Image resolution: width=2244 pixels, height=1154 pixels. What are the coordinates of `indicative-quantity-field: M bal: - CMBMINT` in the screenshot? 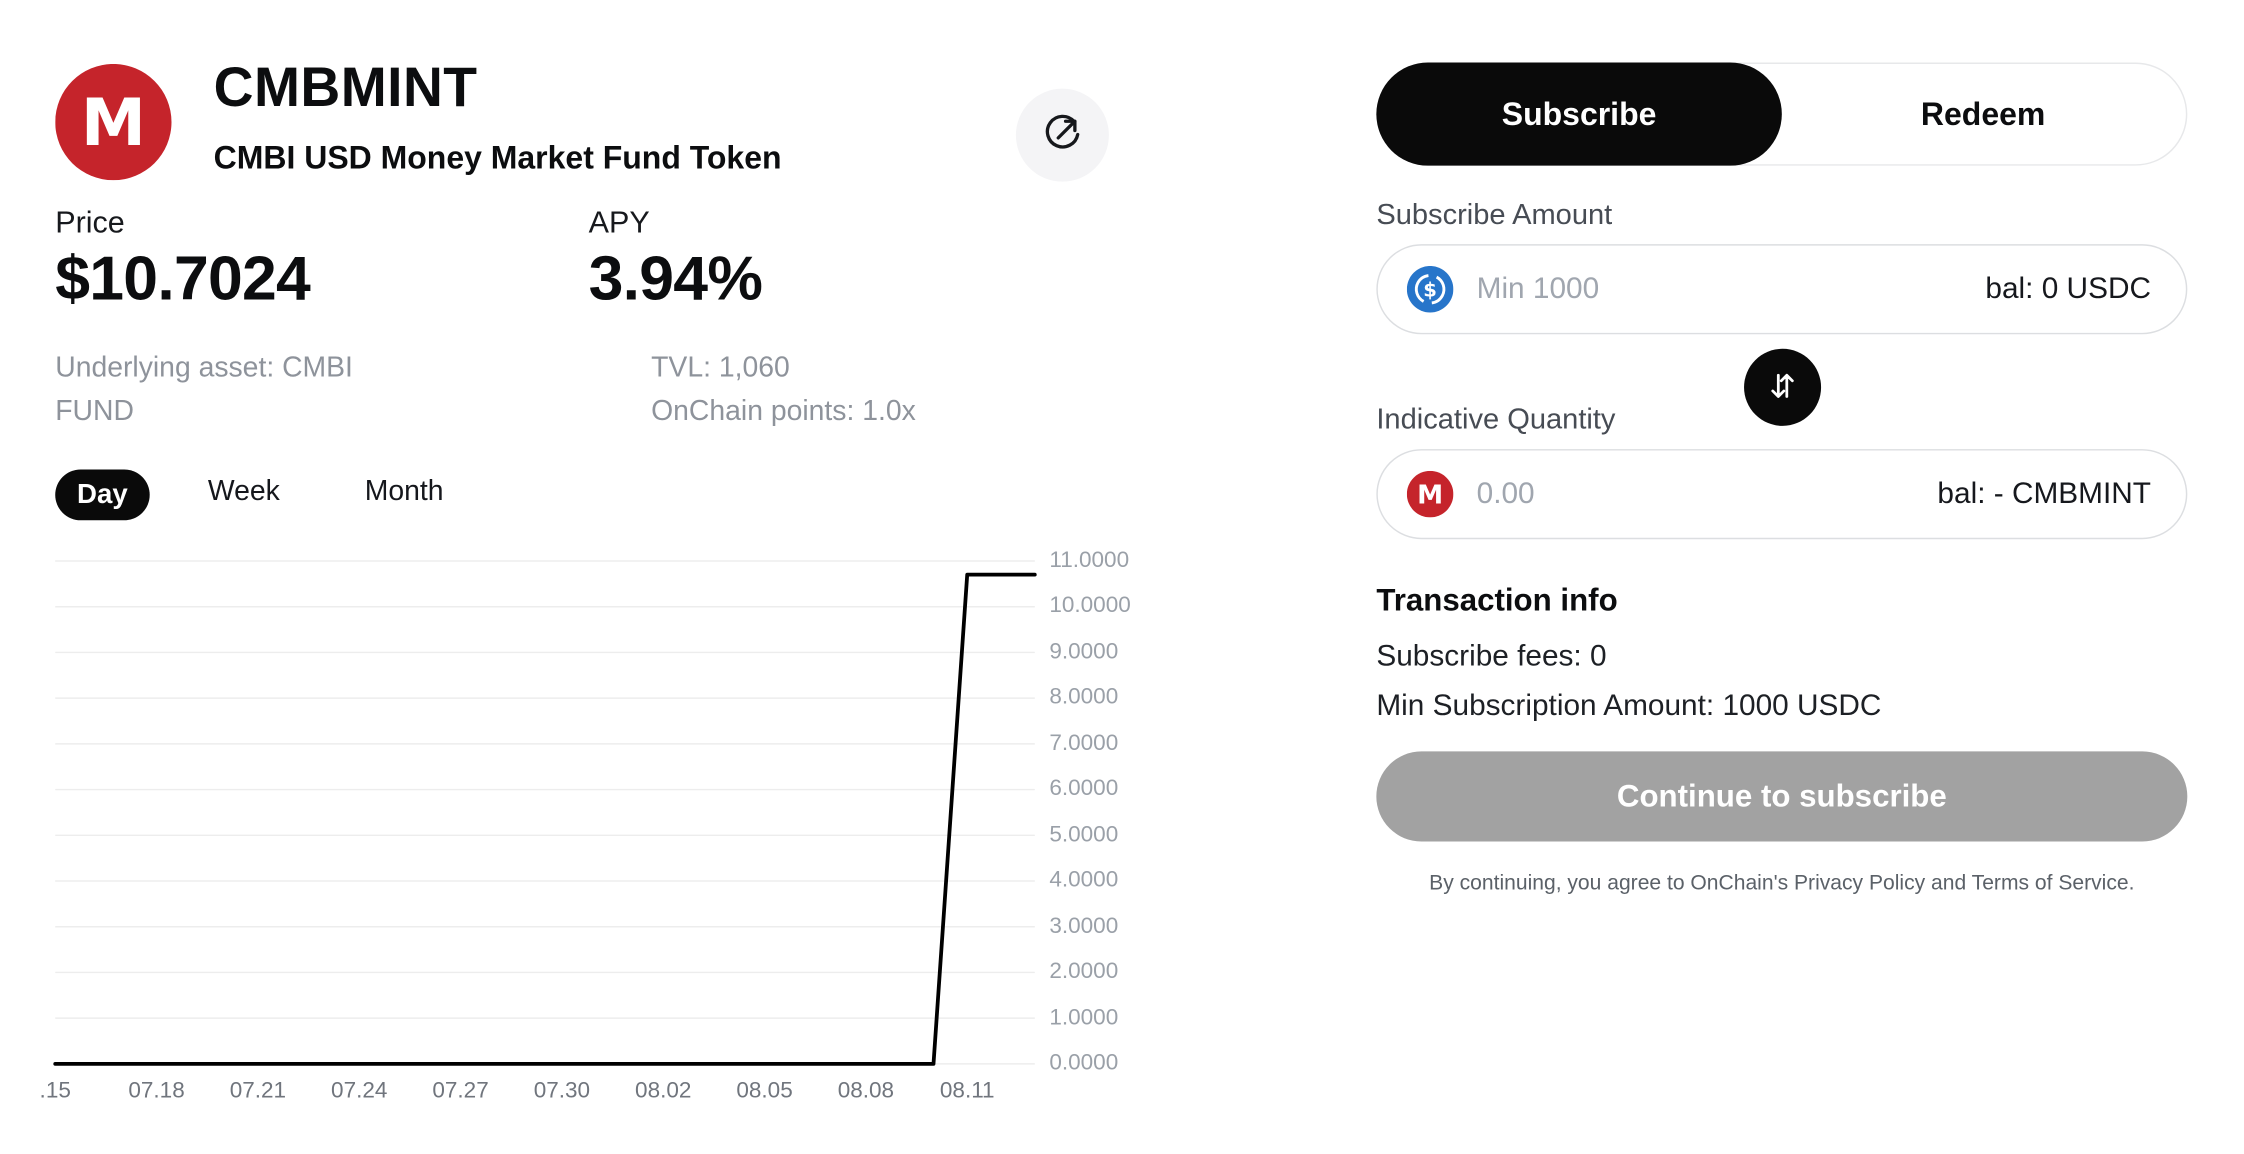 It's located at (1782, 494).